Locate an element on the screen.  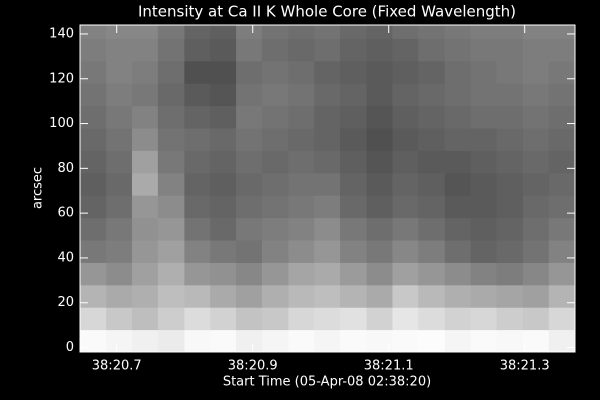
y-tick-label: 20 is located at coordinates (65, 302).